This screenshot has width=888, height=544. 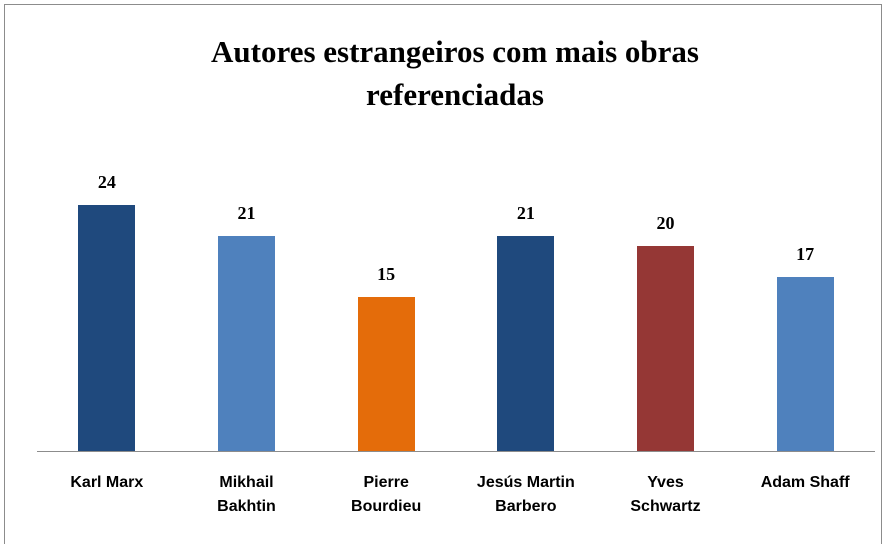 What do you see at coordinates (805, 253) in the screenshot?
I see `value-label: 17` at bounding box center [805, 253].